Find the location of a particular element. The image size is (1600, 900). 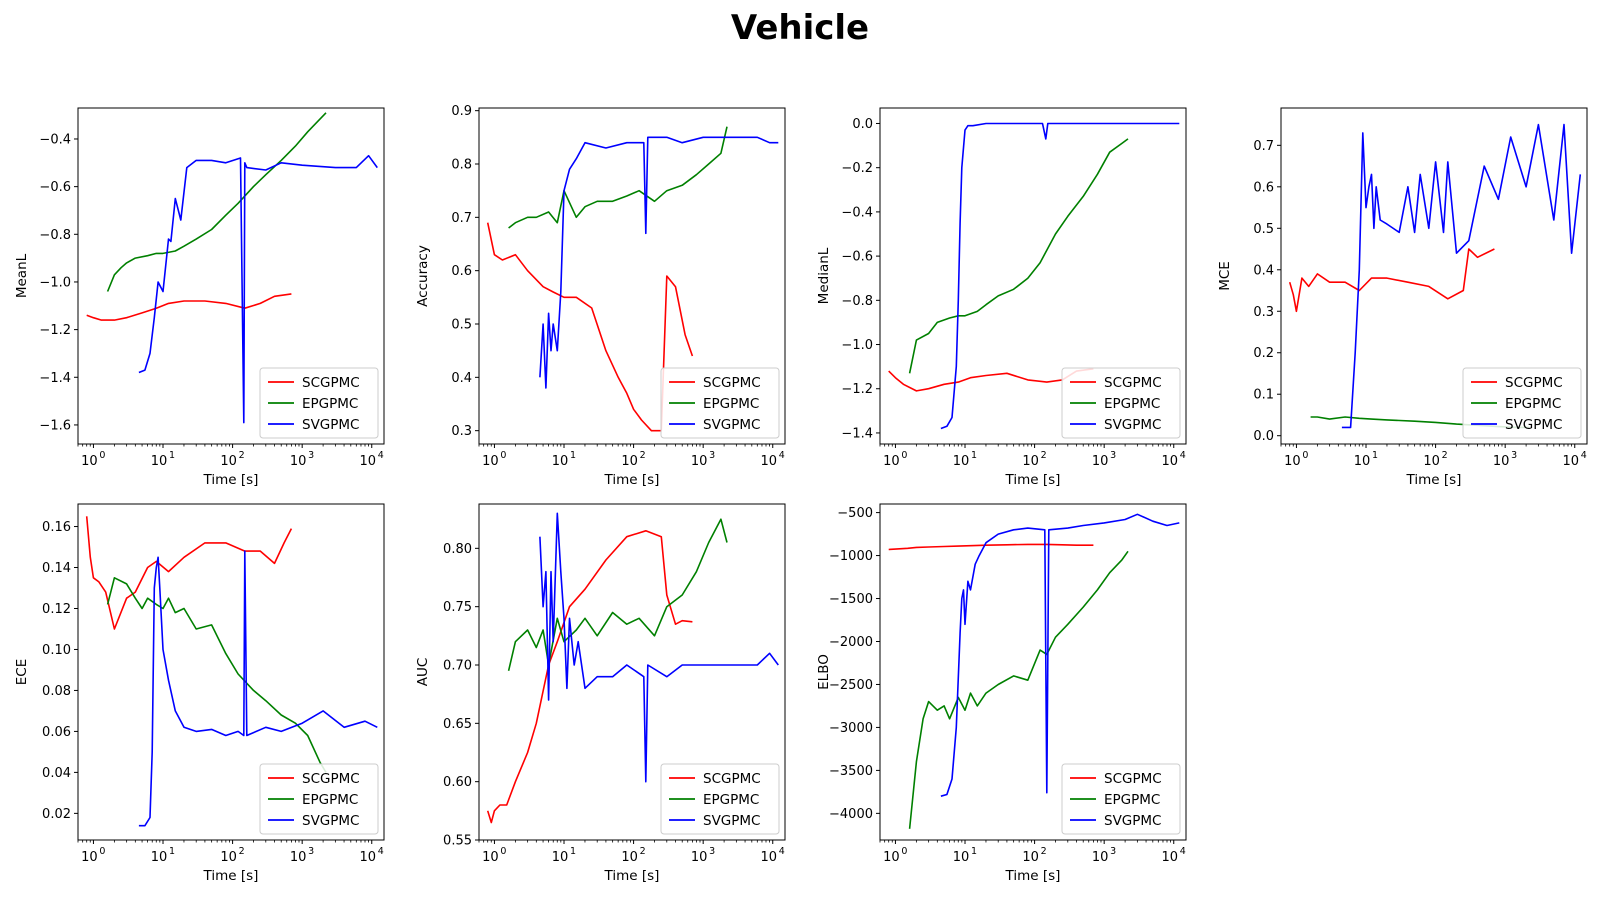

y-tick-label: −1.4 is located at coordinates (857, 433).